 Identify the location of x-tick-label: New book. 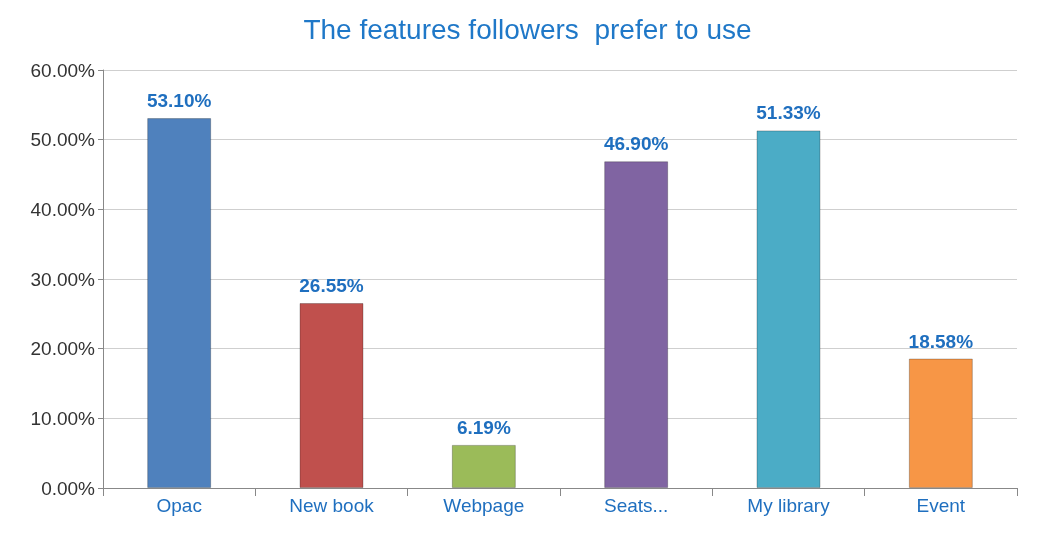
(332, 505).